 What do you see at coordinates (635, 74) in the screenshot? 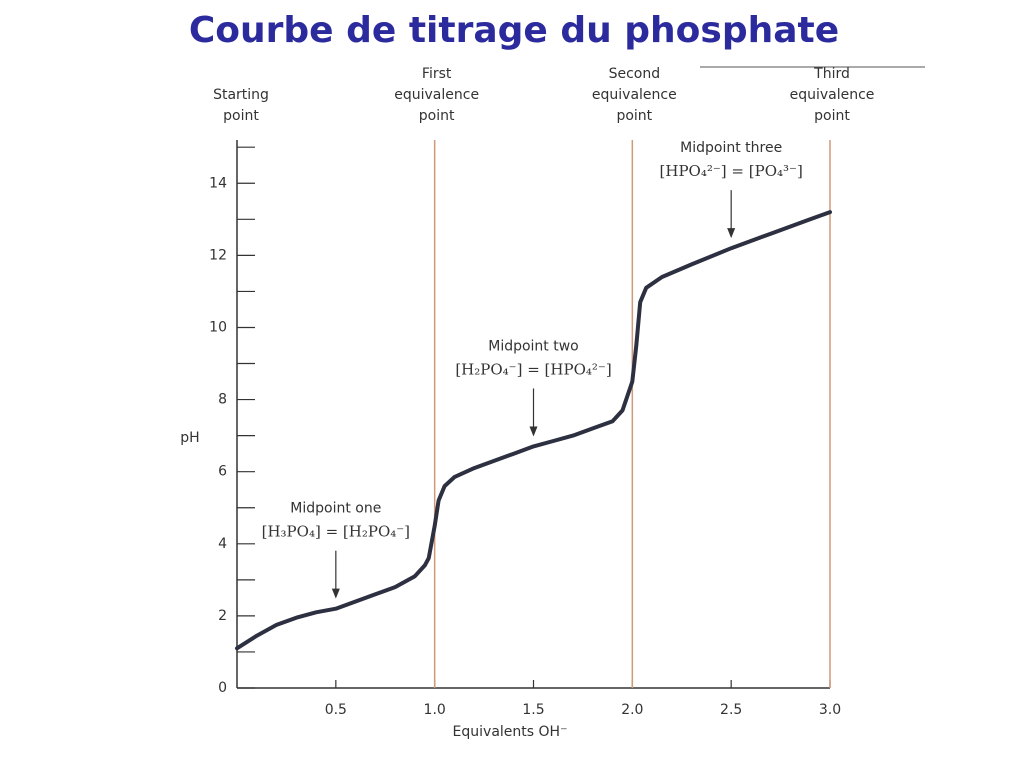
I see `reference-label: Second` at bounding box center [635, 74].